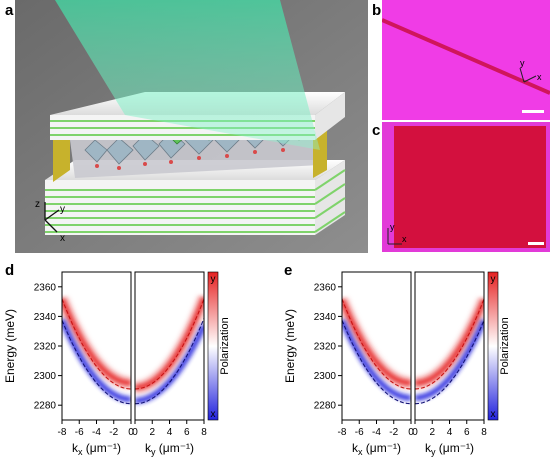  I want to click on d-subplot-1-xlabel: ky (μm⁻¹), so click(169, 449).